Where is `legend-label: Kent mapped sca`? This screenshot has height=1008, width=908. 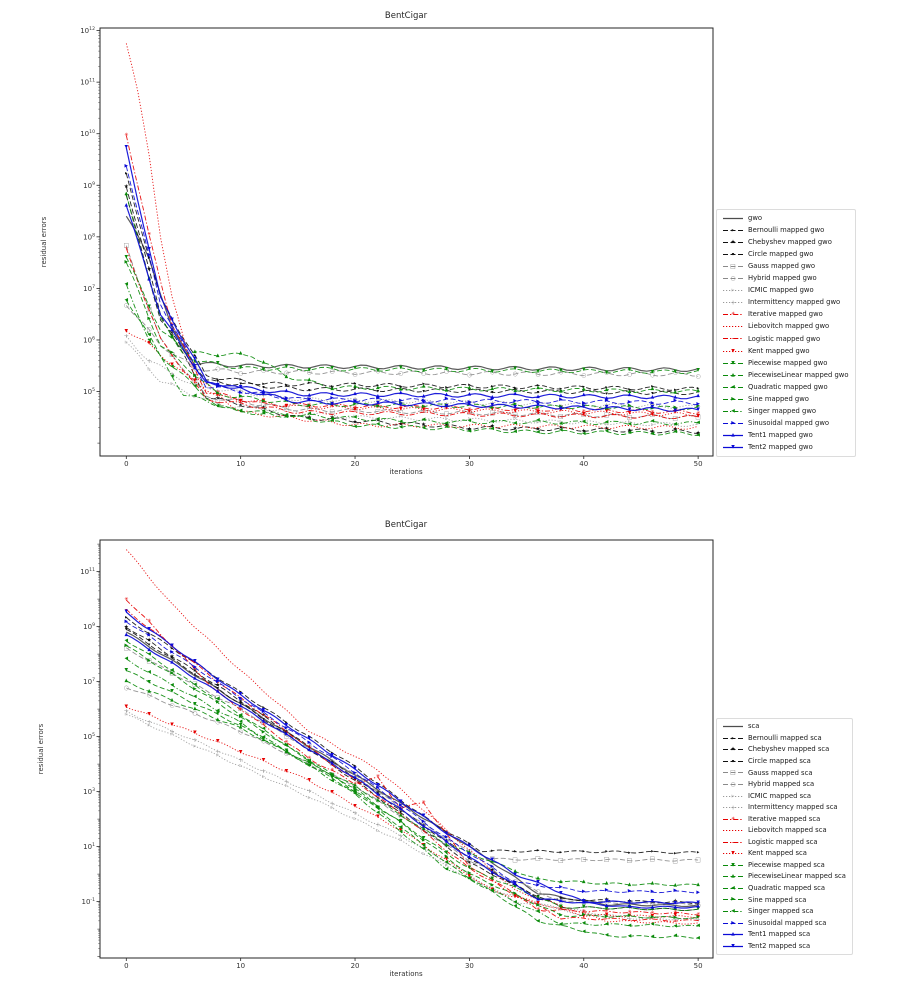
legend-label: Kent mapped sca is located at coordinates (777, 853).